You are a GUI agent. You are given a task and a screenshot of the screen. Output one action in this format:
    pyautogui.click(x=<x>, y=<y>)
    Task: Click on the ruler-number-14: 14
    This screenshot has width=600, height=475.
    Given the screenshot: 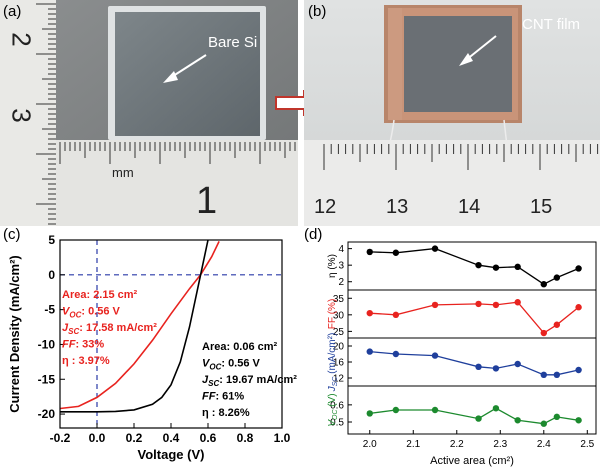 What is the action you would take?
    pyautogui.click(x=469, y=207)
    